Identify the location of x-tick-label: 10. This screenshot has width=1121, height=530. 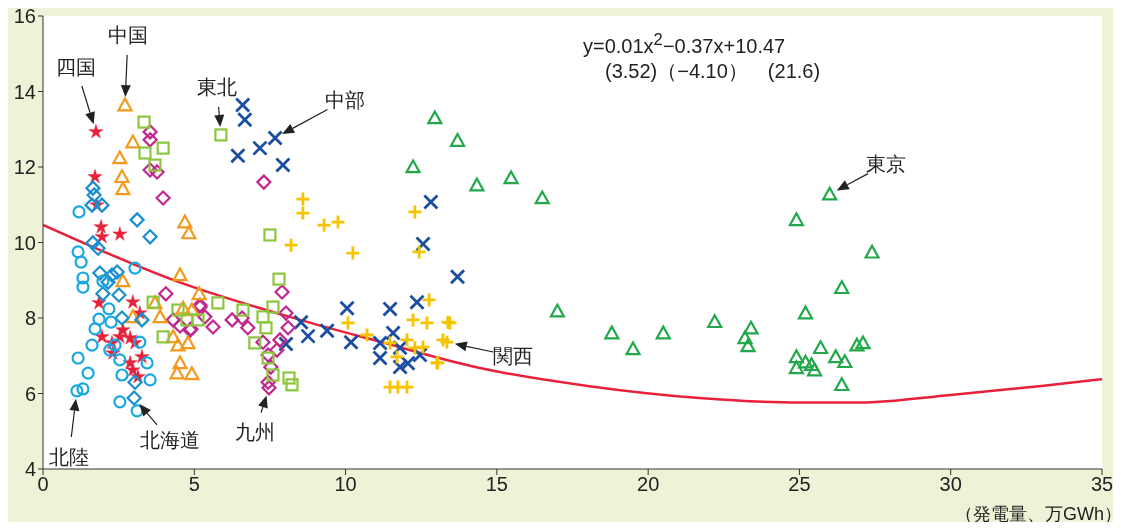
(345, 484).